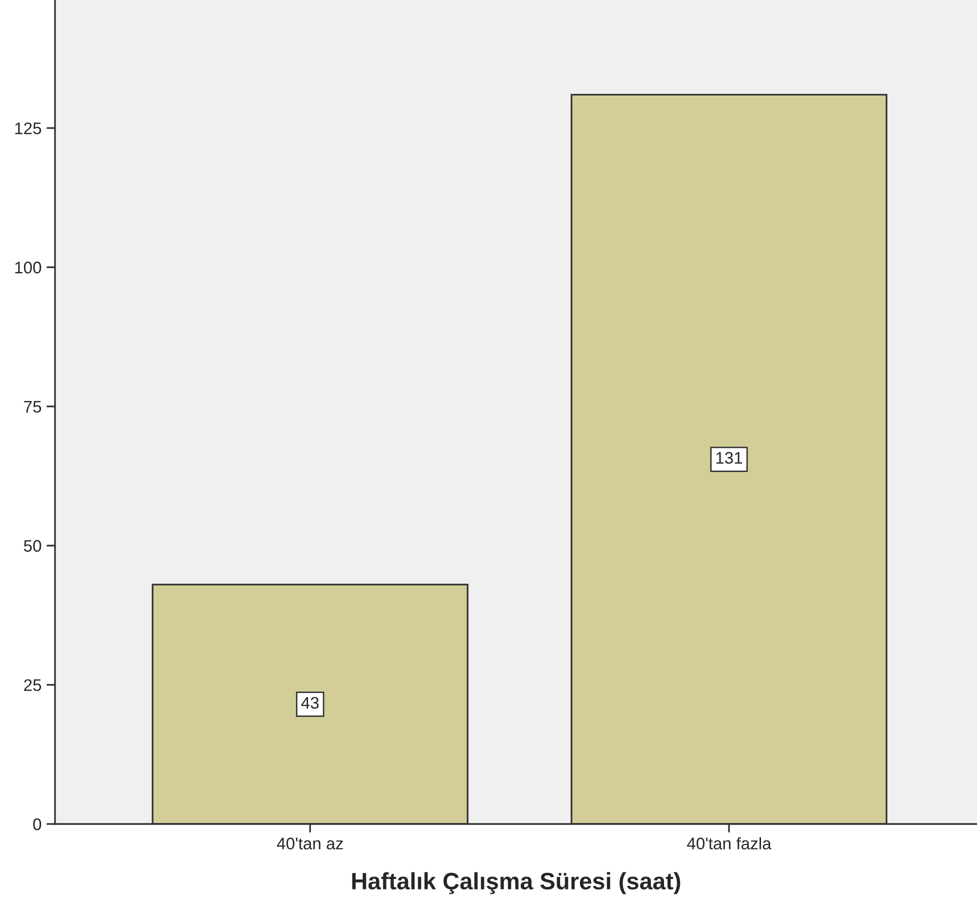 This screenshot has width=977, height=915. What do you see at coordinates (729, 458) in the screenshot?
I see `data-label: 131` at bounding box center [729, 458].